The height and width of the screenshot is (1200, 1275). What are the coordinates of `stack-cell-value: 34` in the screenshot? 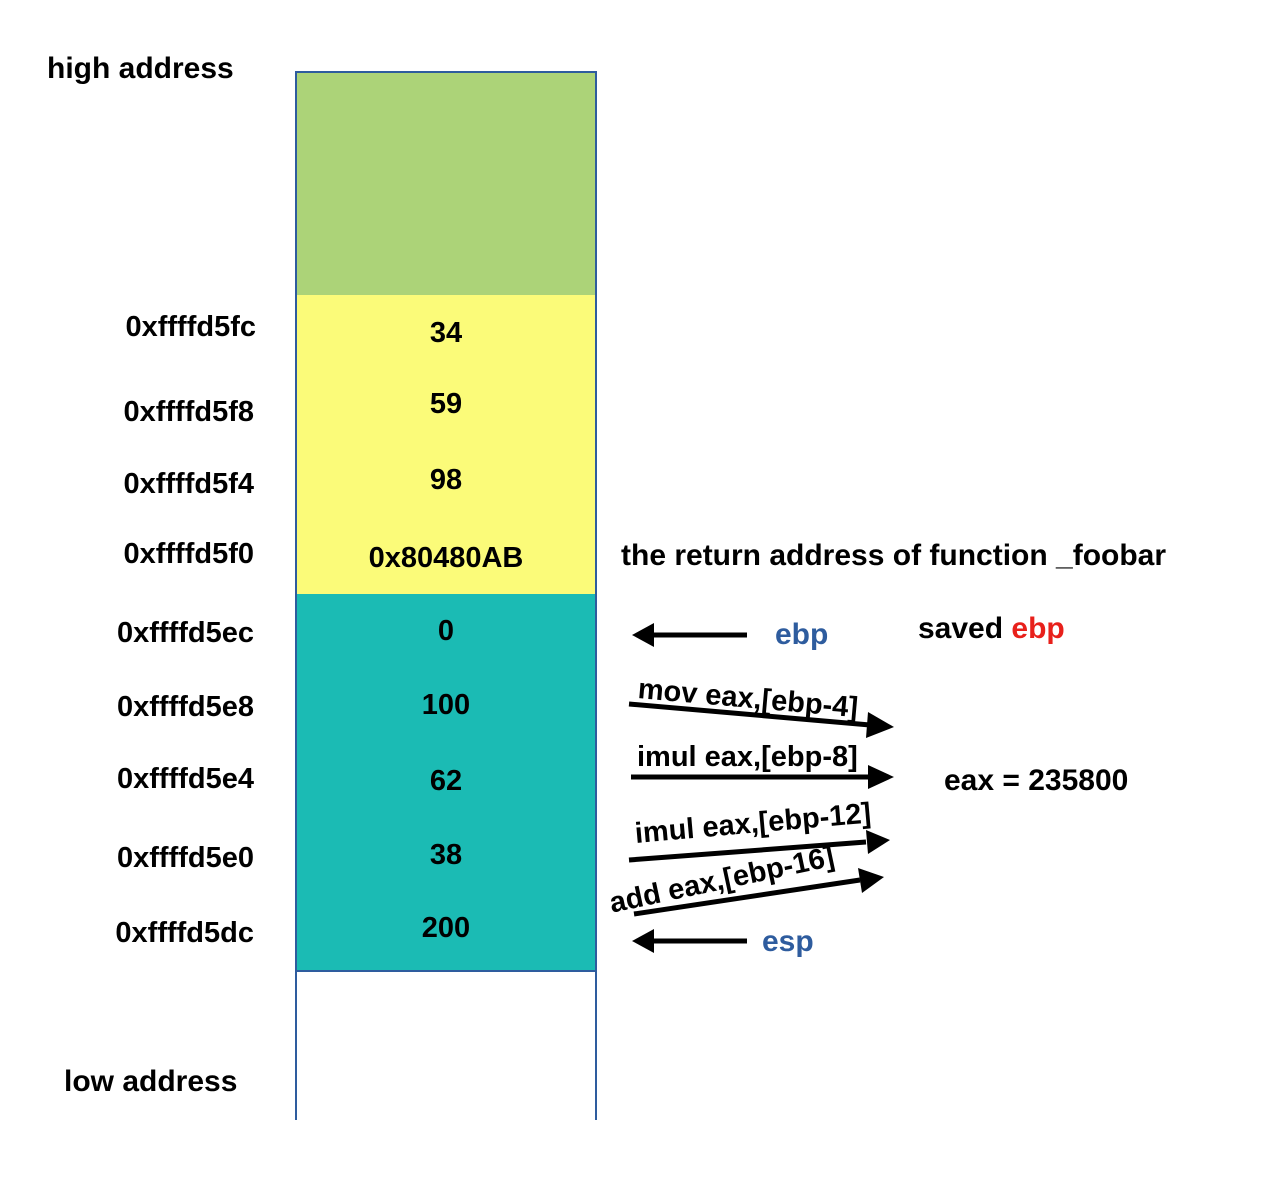 It's located at (446, 333).